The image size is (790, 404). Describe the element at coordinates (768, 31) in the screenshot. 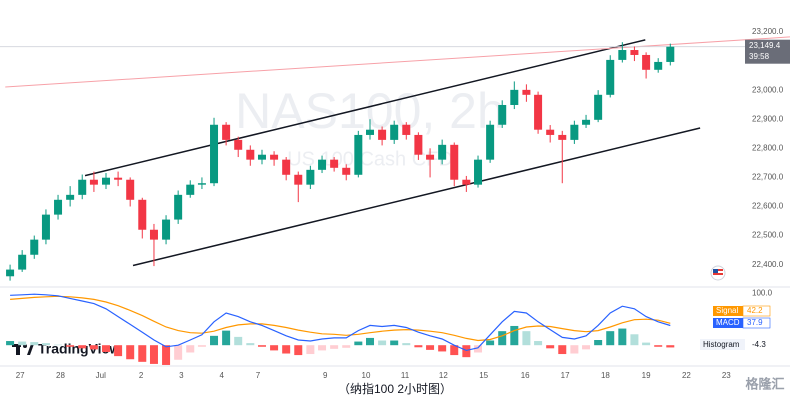

I see `y-tick-label: 23,200.0` at that location.